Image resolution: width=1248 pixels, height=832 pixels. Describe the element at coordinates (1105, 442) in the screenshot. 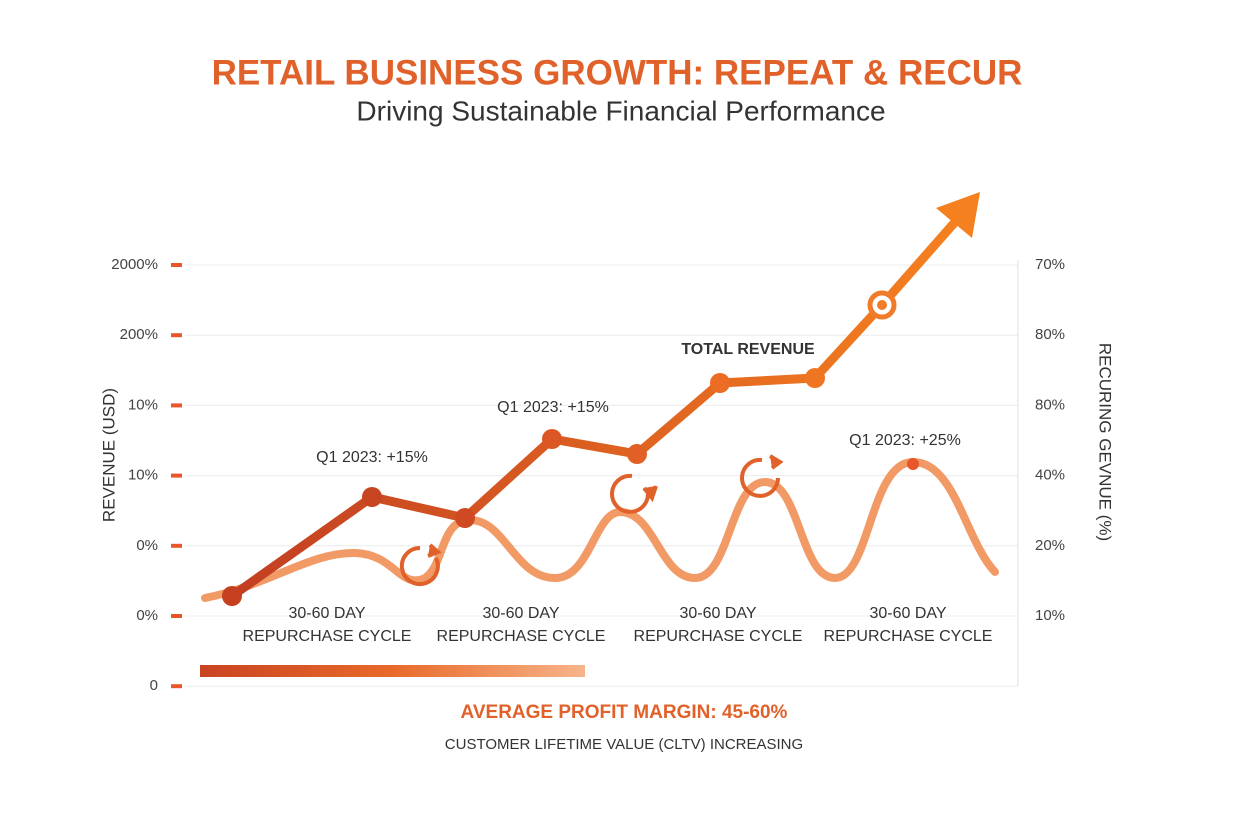

I see `right-axis-title: RECURING GEVNUE (%)` at that location.